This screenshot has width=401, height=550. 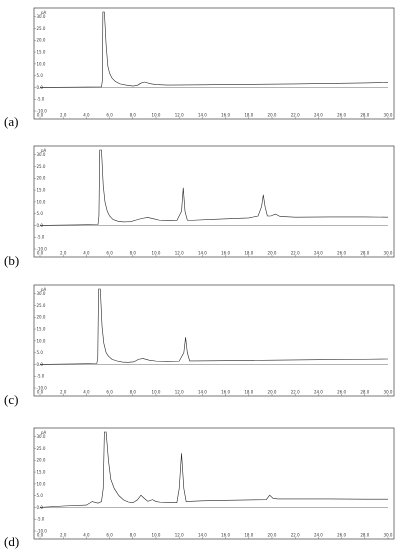 What do you see at coordinates (86, 535) in the screenshot?
I see `x-tick-label-d-2: 4.0` at bounding box center [86, 535].